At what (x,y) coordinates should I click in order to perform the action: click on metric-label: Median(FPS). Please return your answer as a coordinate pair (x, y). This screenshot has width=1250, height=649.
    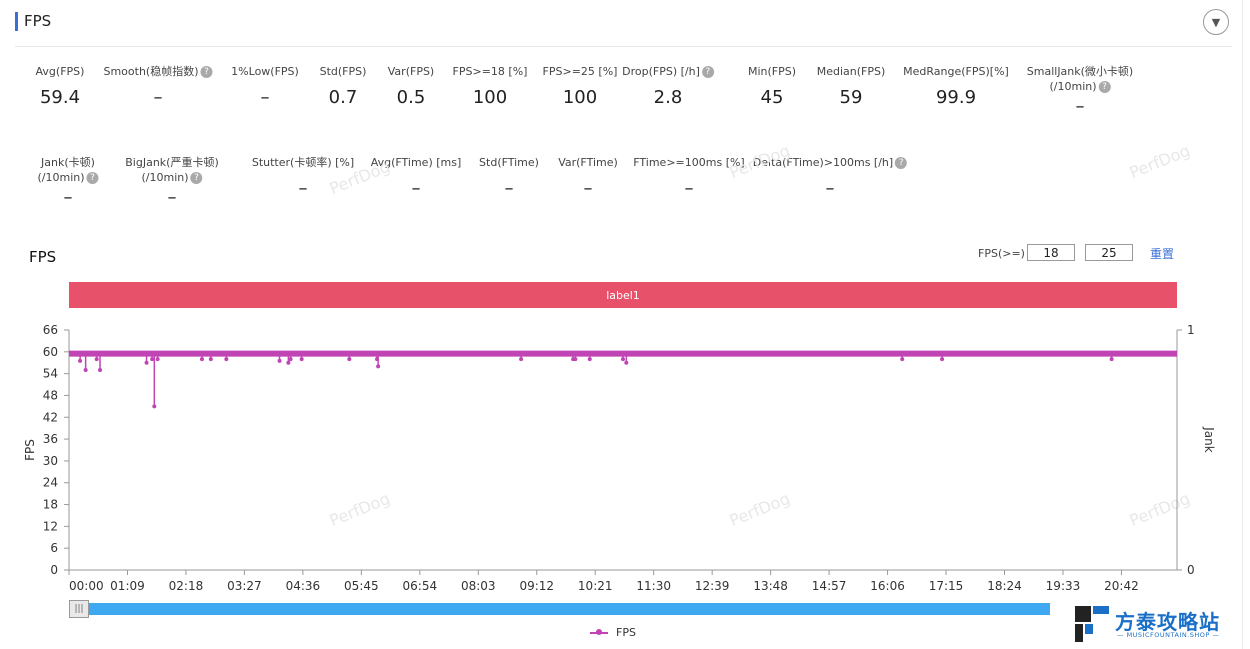
    Looking at the image, I should click on (851, 71).